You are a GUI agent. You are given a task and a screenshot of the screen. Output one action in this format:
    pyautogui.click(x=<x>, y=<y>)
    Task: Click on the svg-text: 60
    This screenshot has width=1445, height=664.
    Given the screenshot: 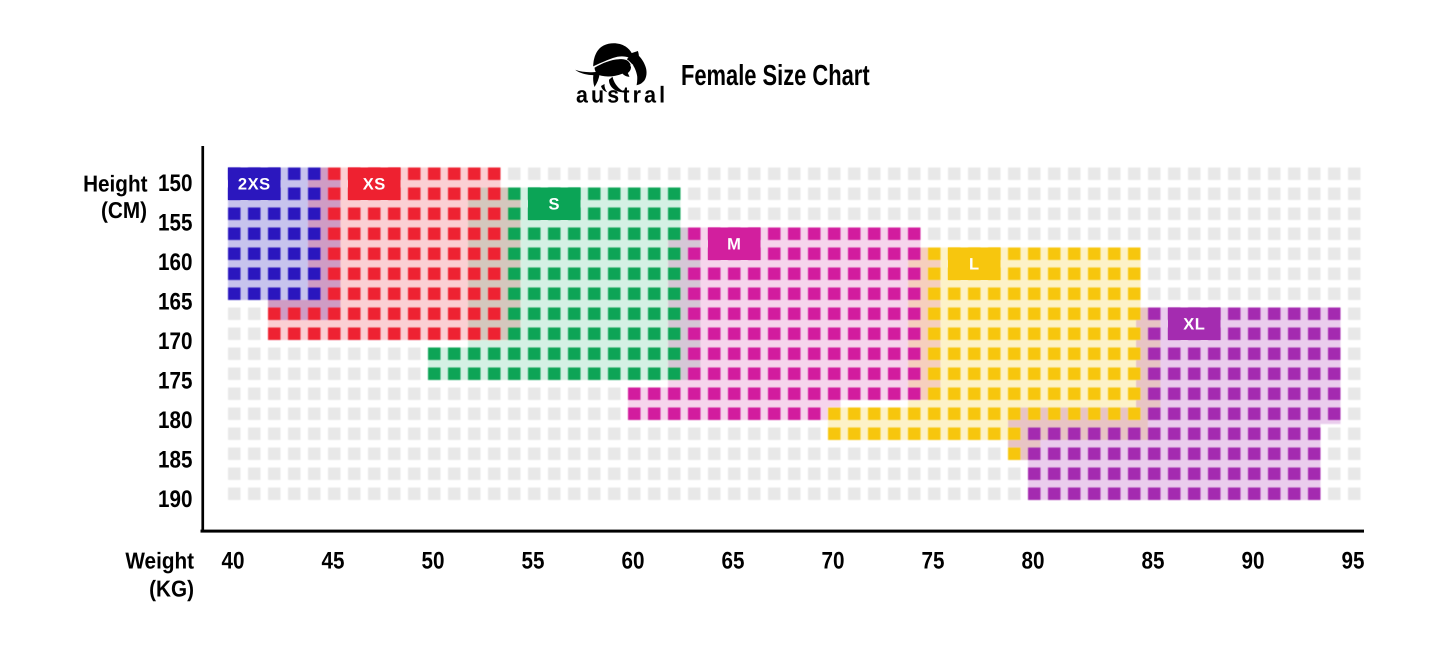 What is the action you would take?
    pyautogui.click(x=633, y=561)
    